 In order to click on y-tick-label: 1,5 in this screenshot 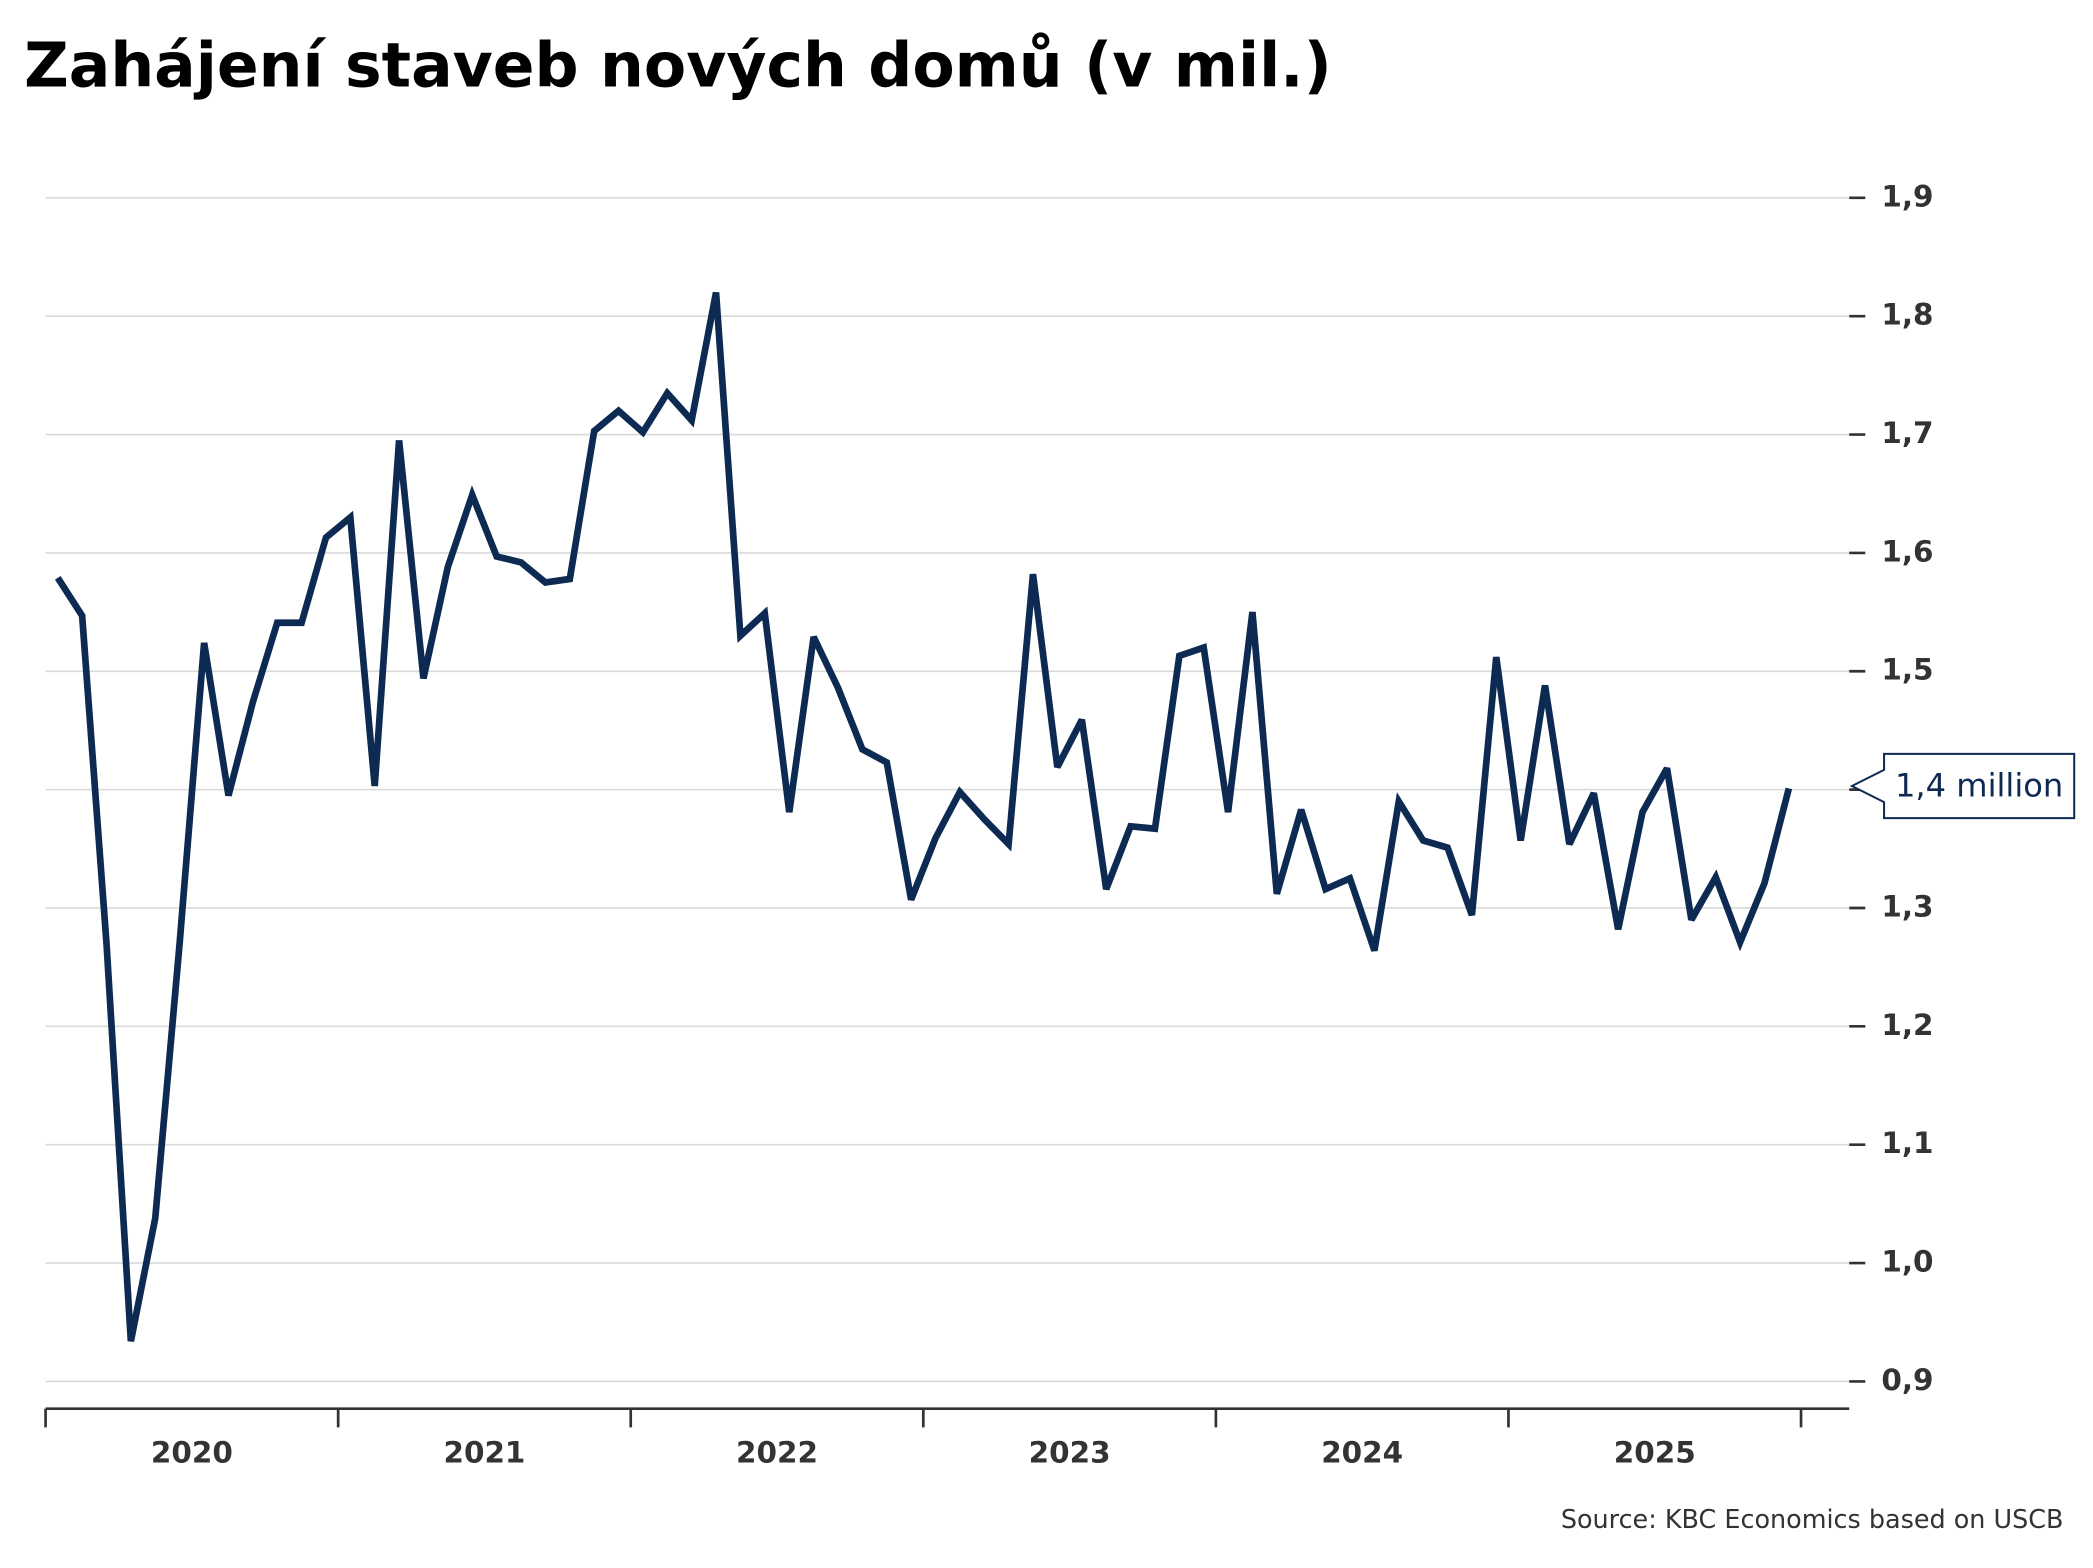, I will do `click(1907, 670)`.